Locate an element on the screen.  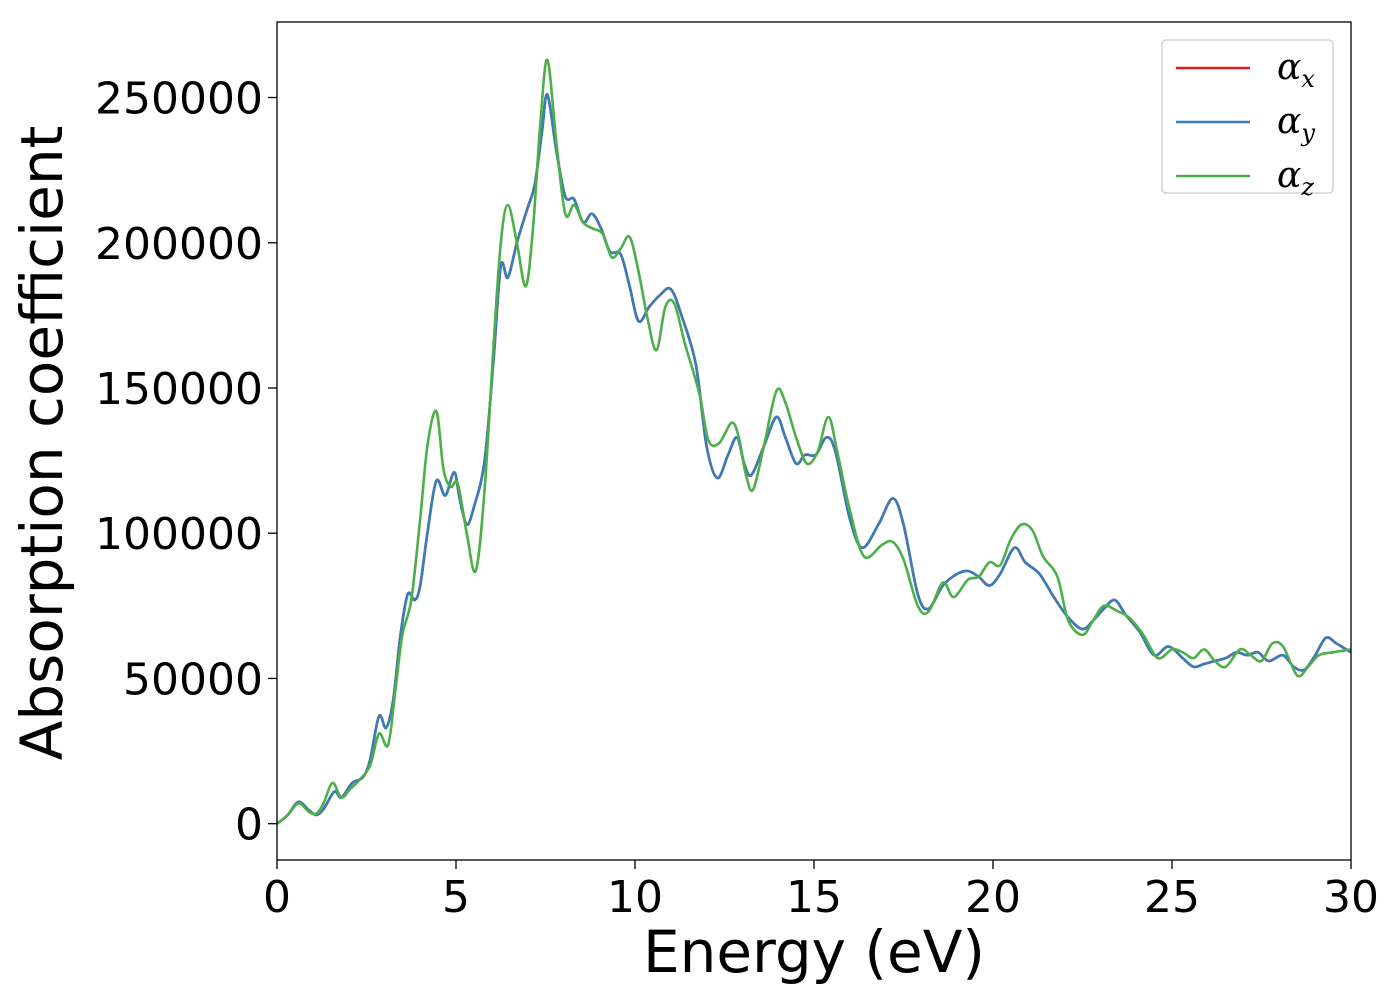
y-tick-label: 150000 is located at coordinates (179, 389).